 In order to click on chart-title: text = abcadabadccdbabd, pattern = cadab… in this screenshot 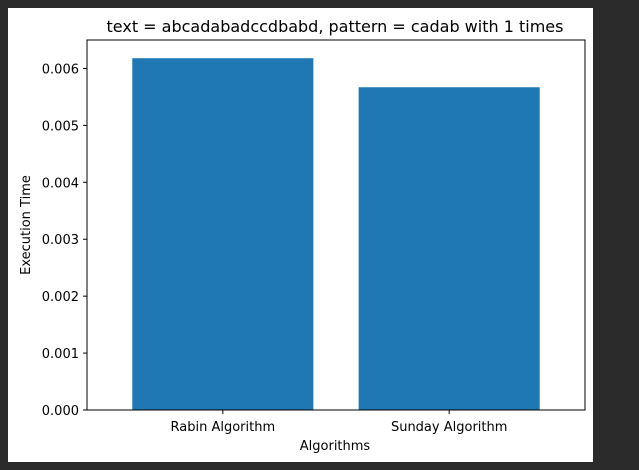, I will do `click(335, 26)`.